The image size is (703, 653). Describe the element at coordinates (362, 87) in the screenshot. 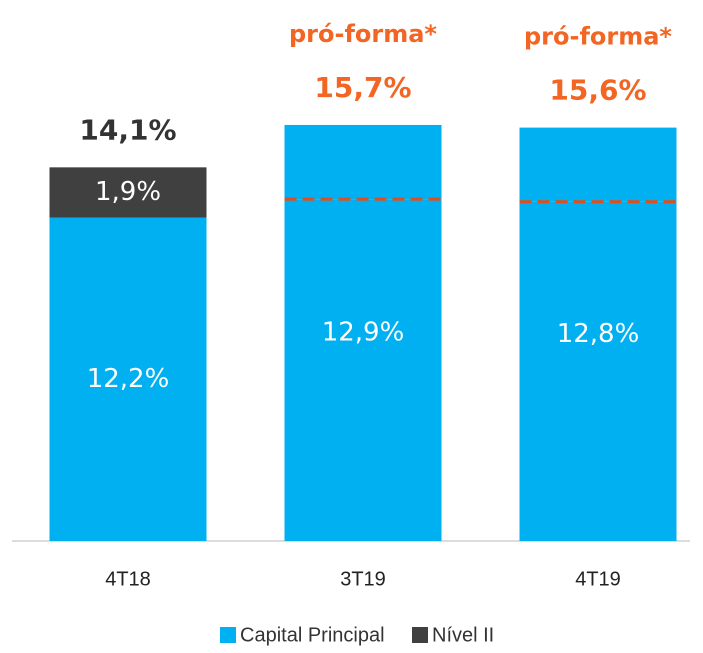

I see `total-label: 15,7%` at that location.